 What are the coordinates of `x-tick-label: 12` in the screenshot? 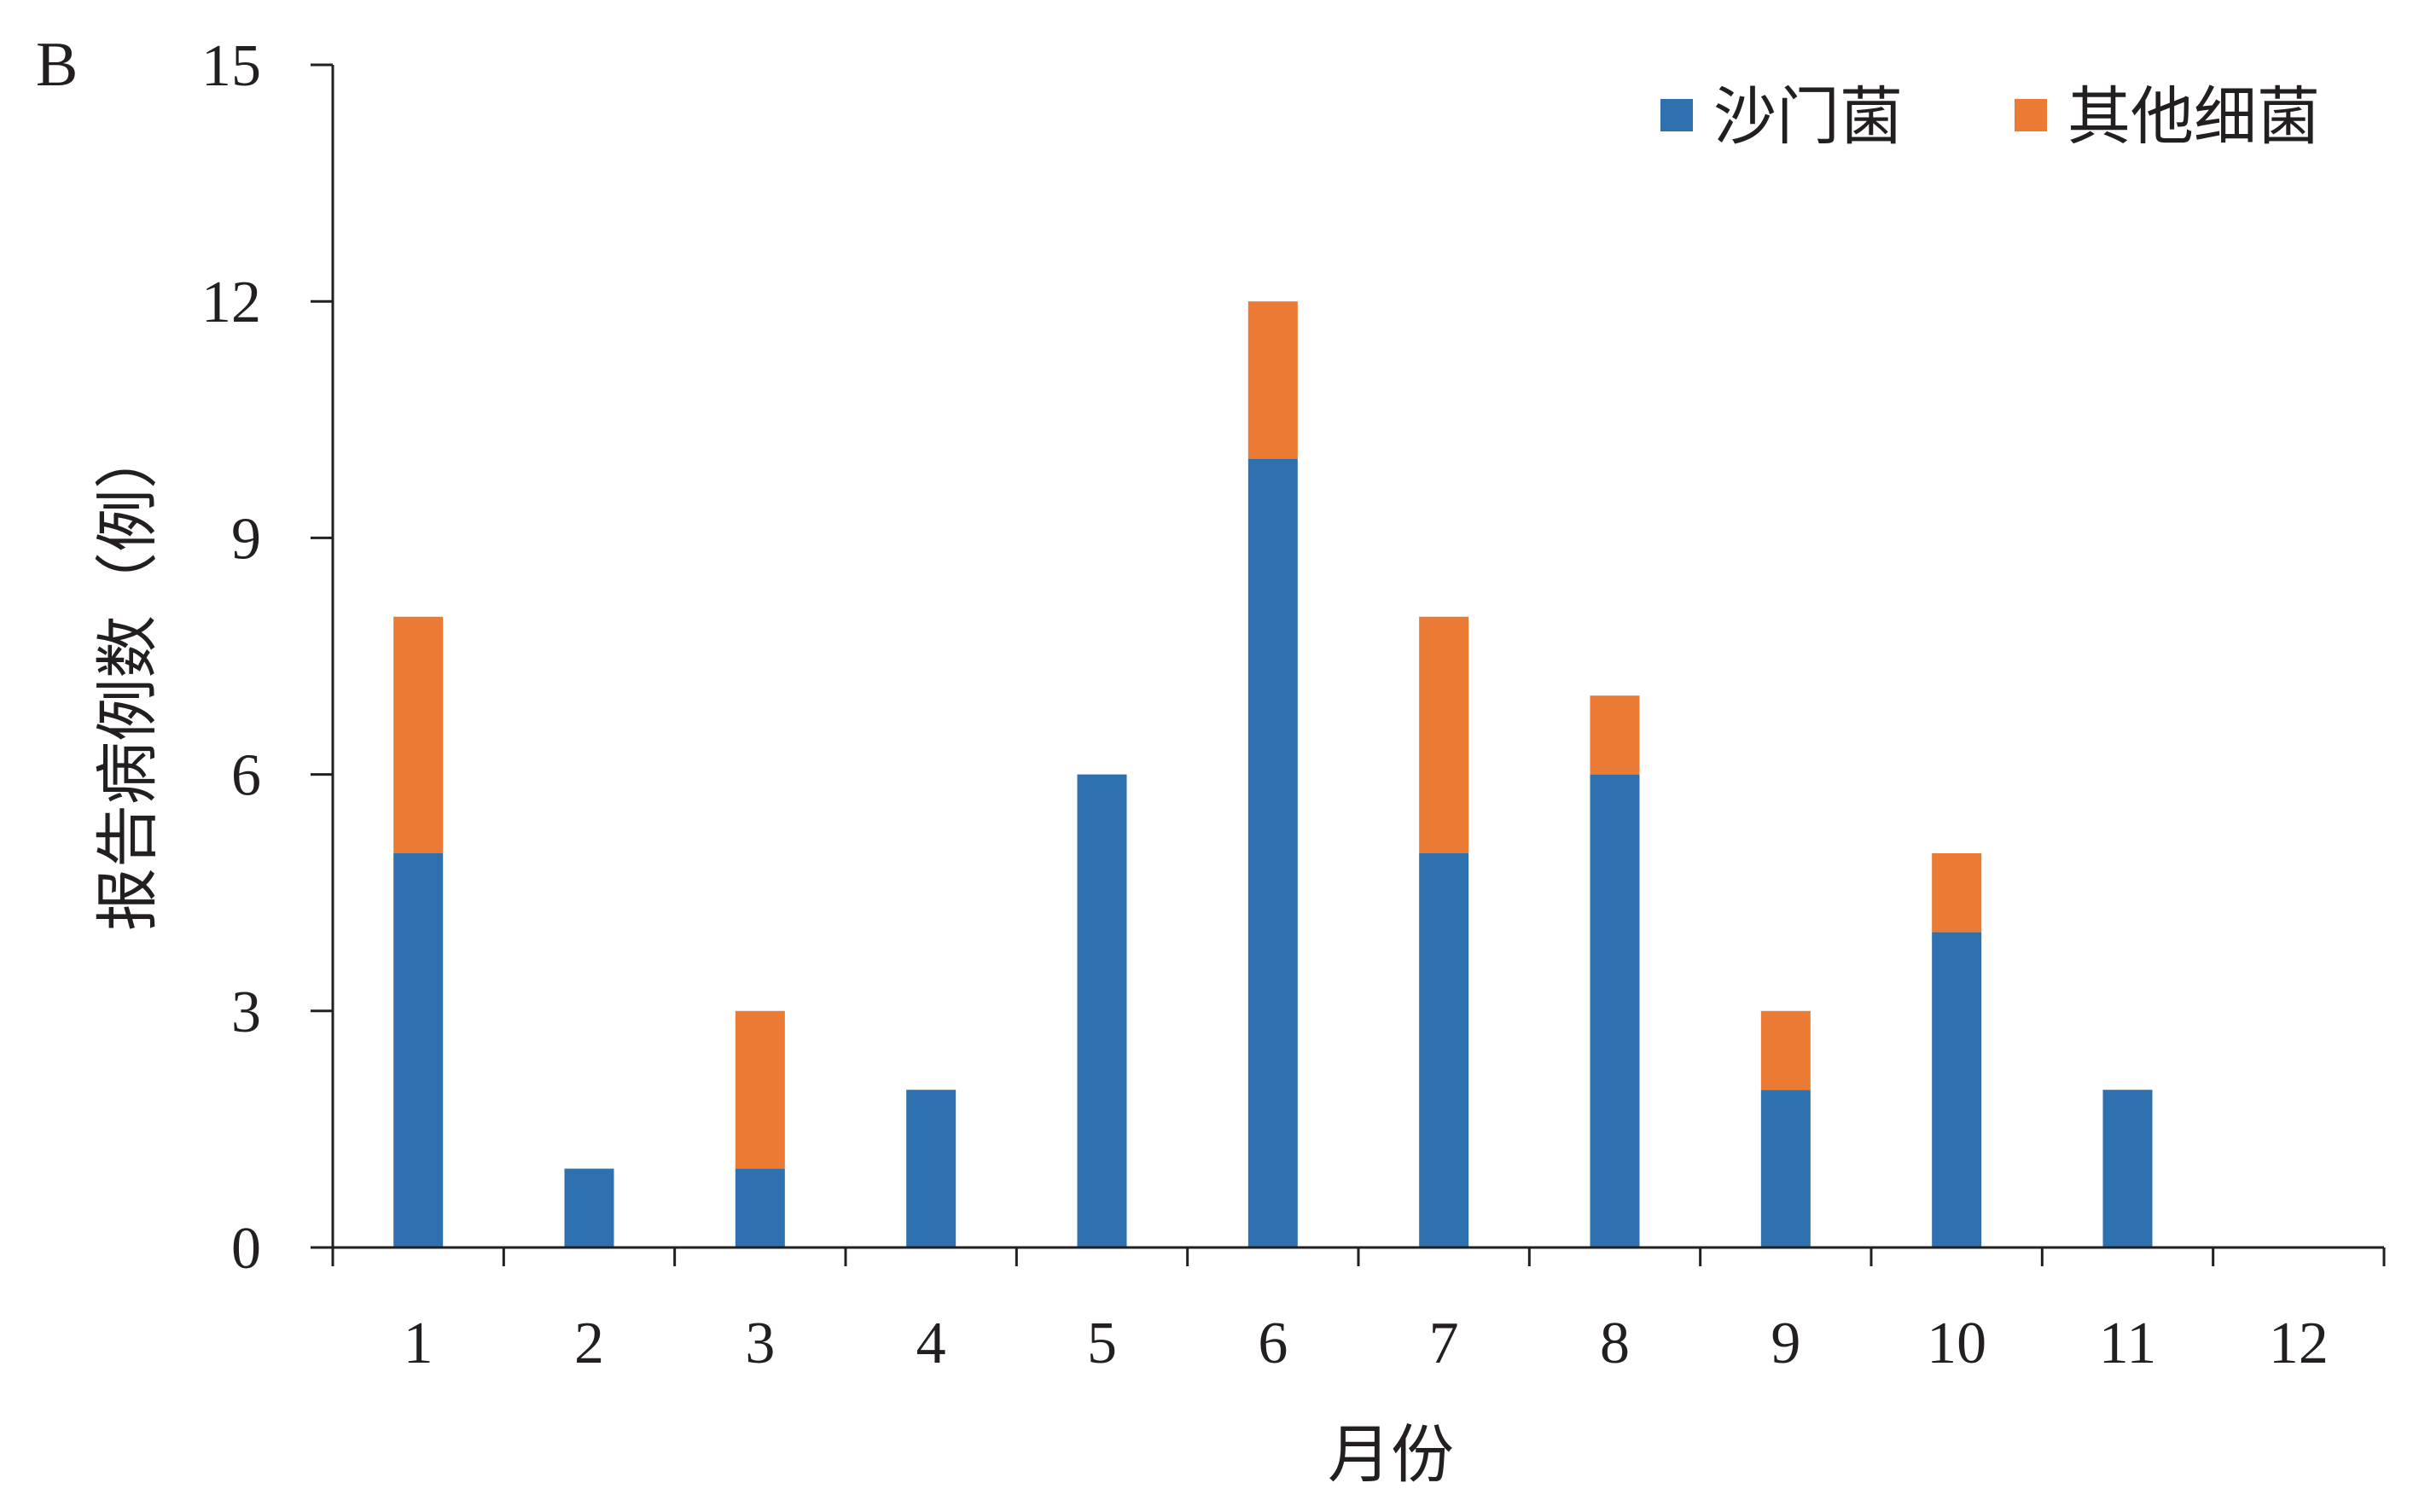 It's located at (2299, 1343).